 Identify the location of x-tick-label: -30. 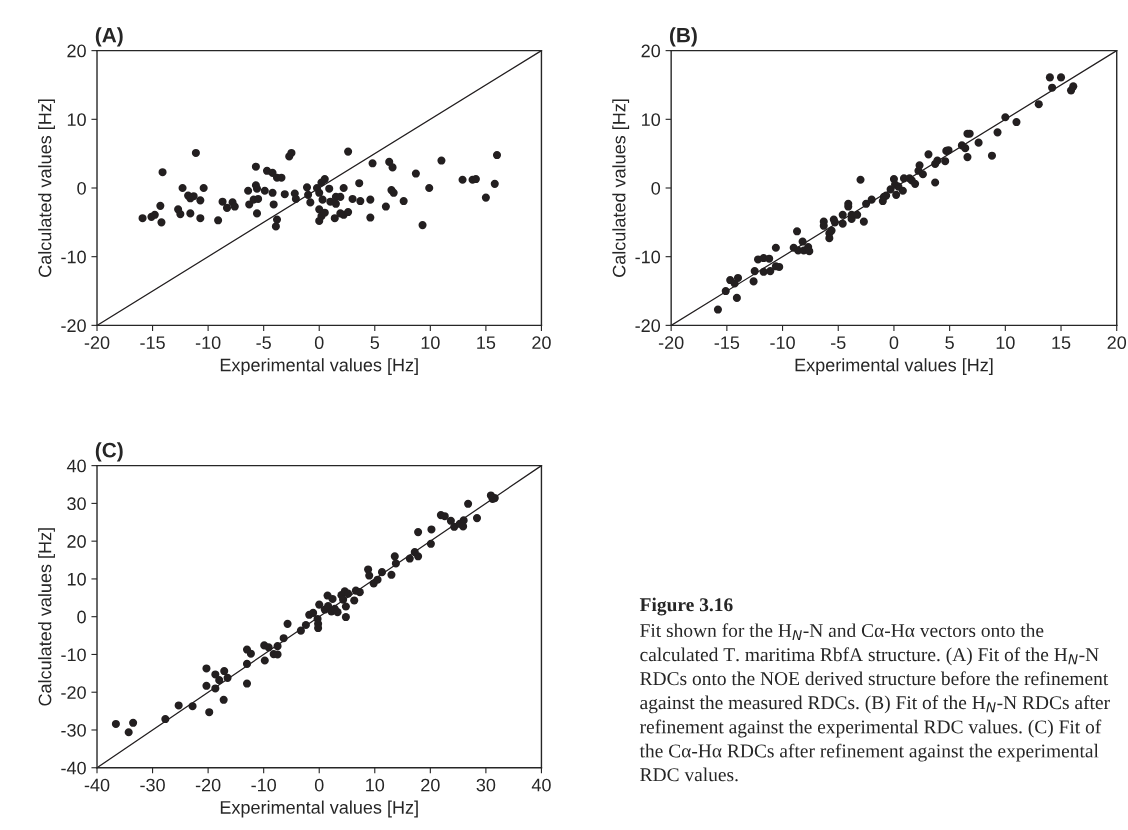
(152, 785).